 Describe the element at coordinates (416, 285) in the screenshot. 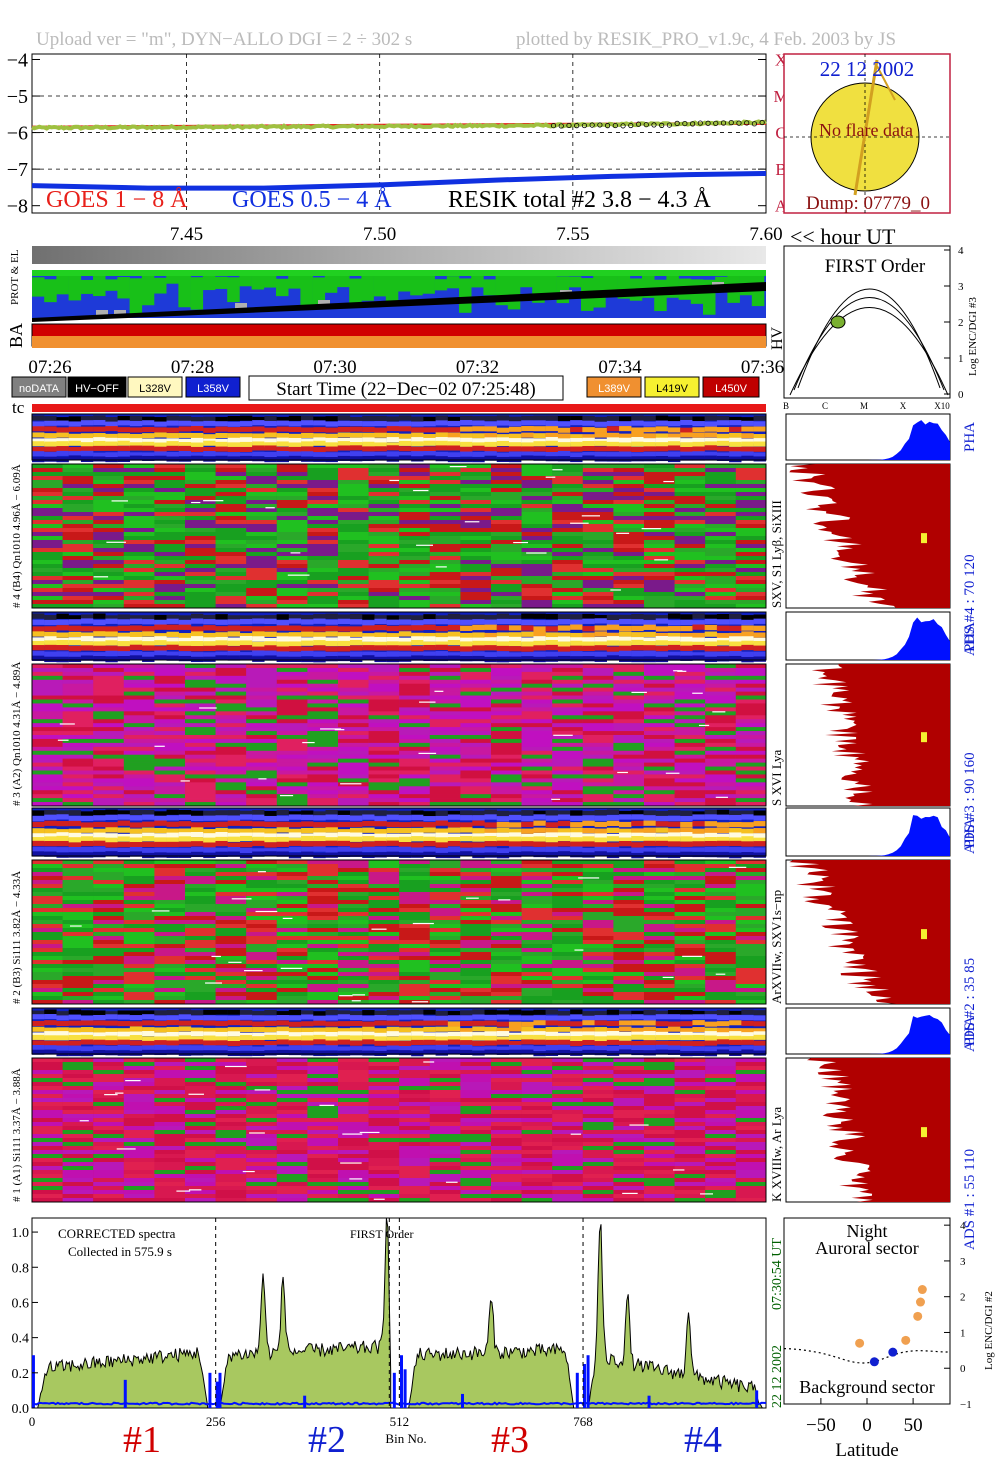

I see `prot-green-band` at that location.